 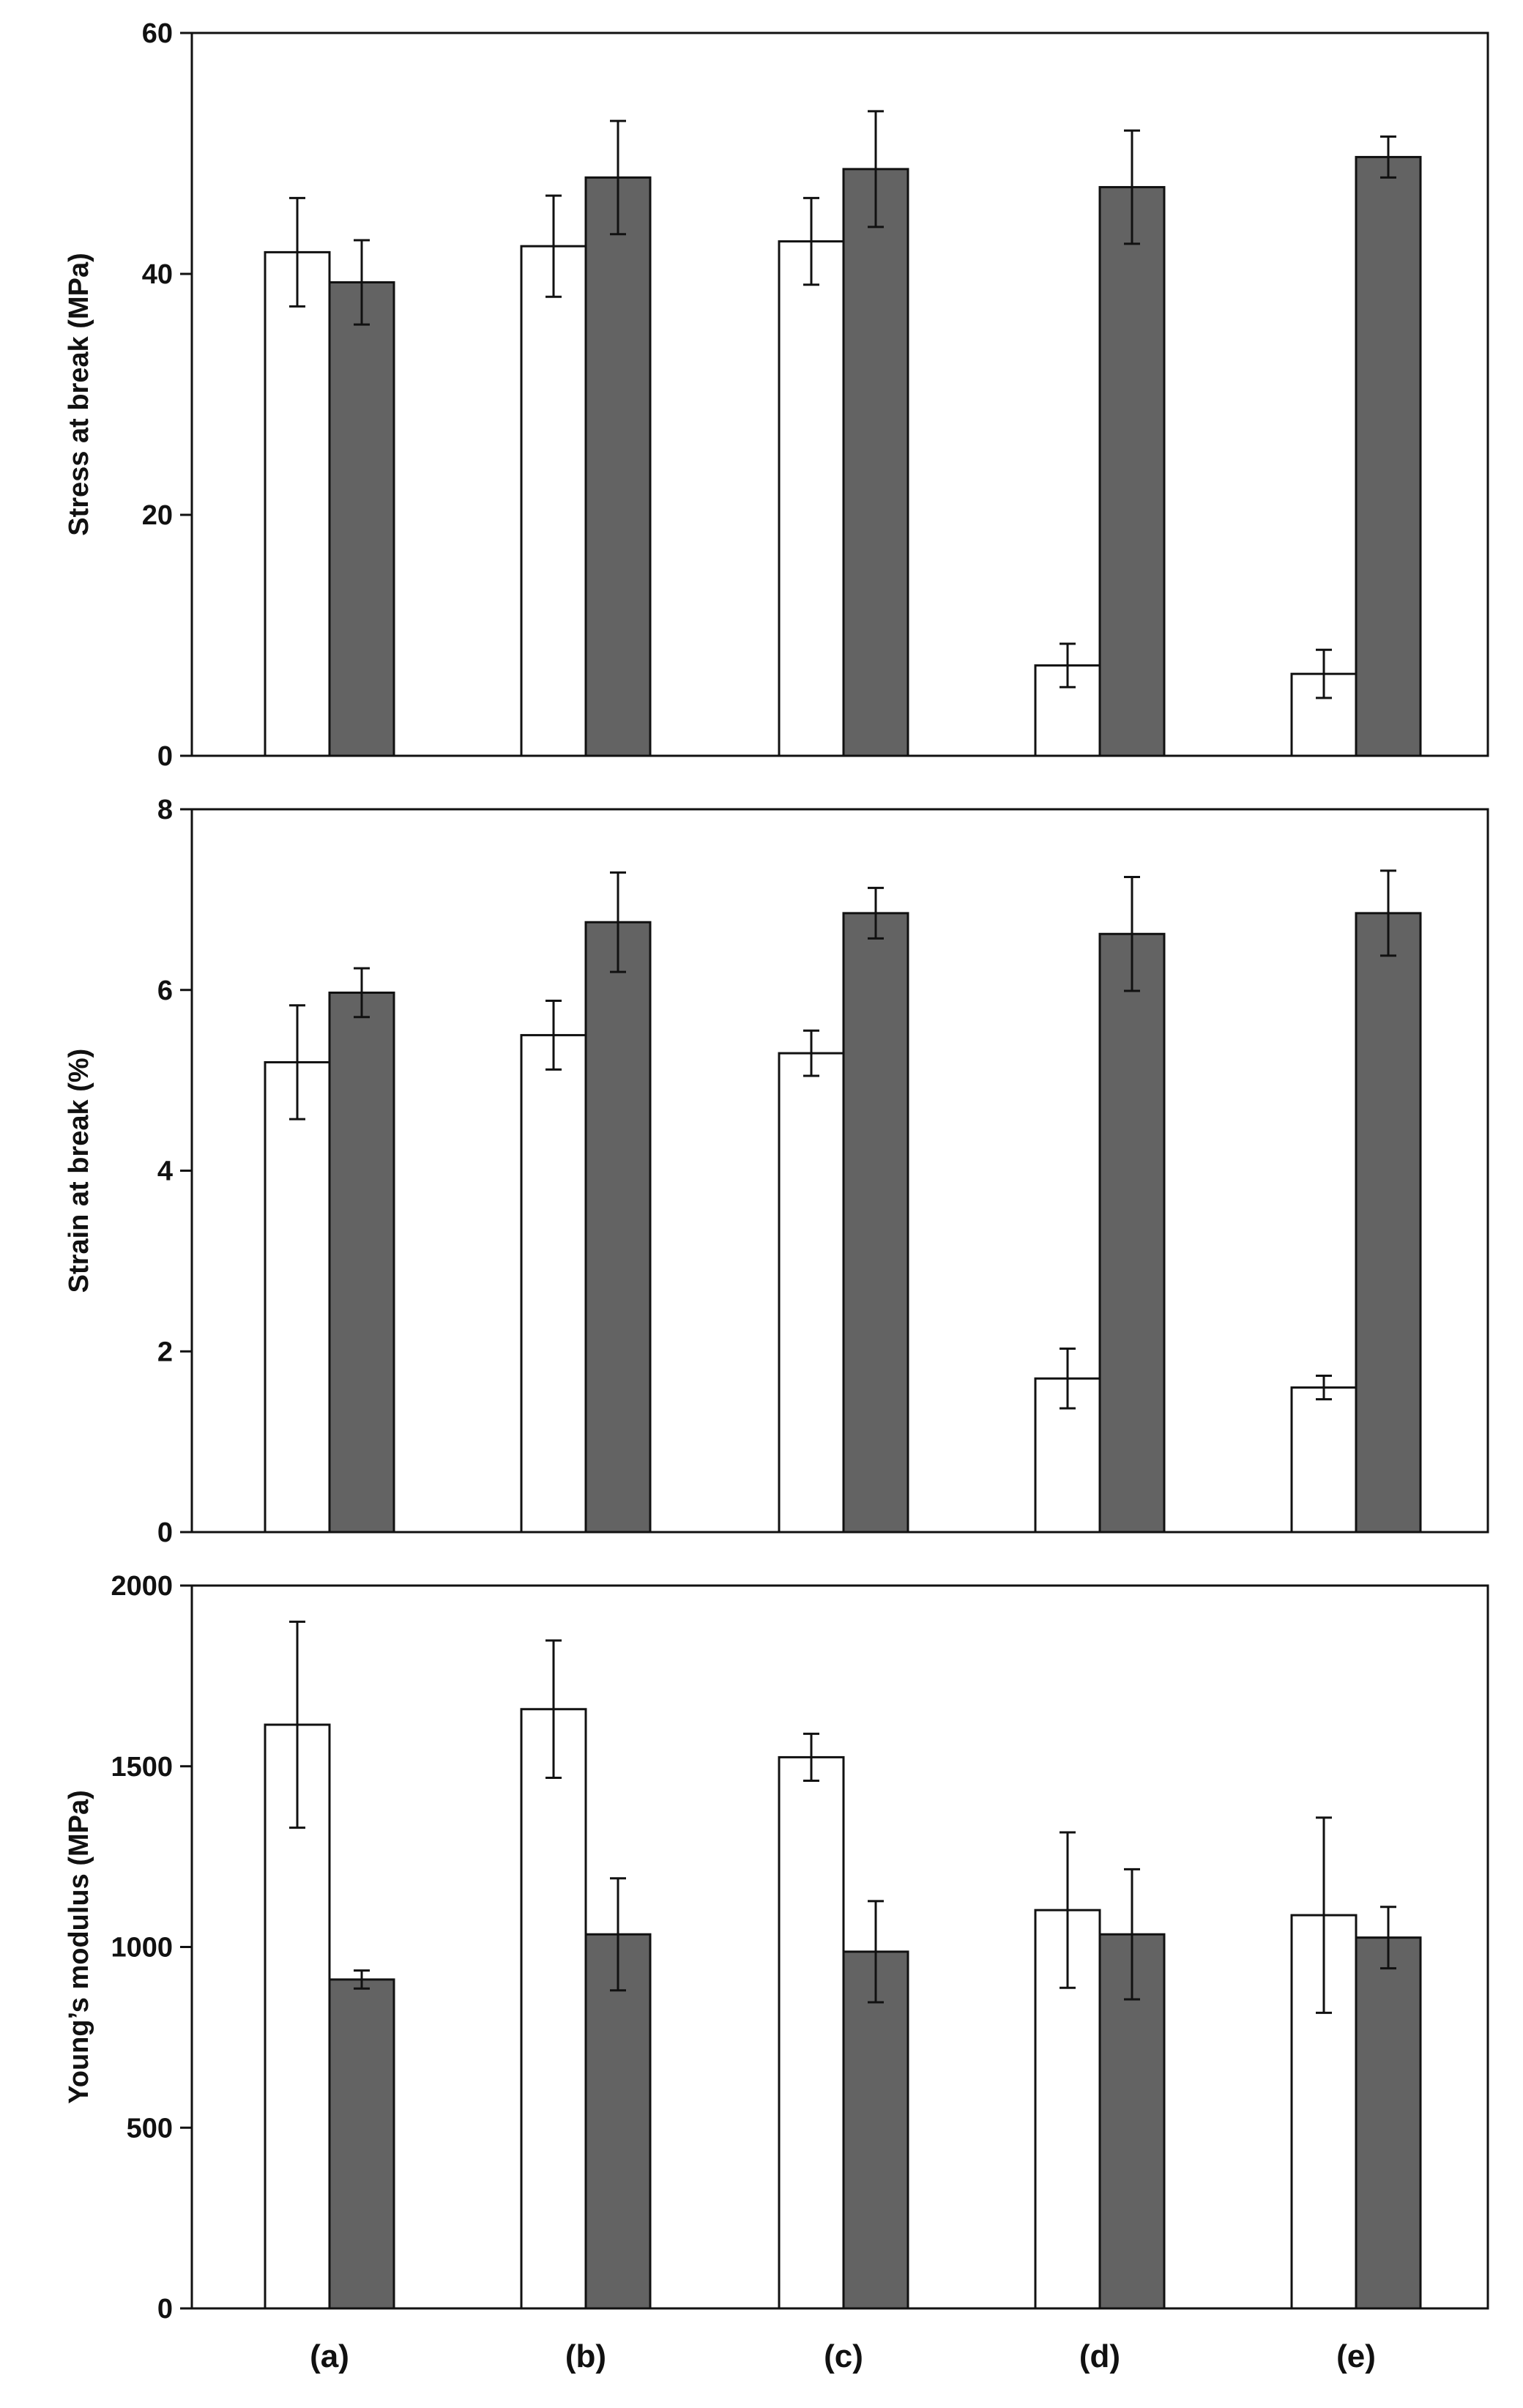 I want to click on x-category-label: (b), so click(x=585, y=2356).